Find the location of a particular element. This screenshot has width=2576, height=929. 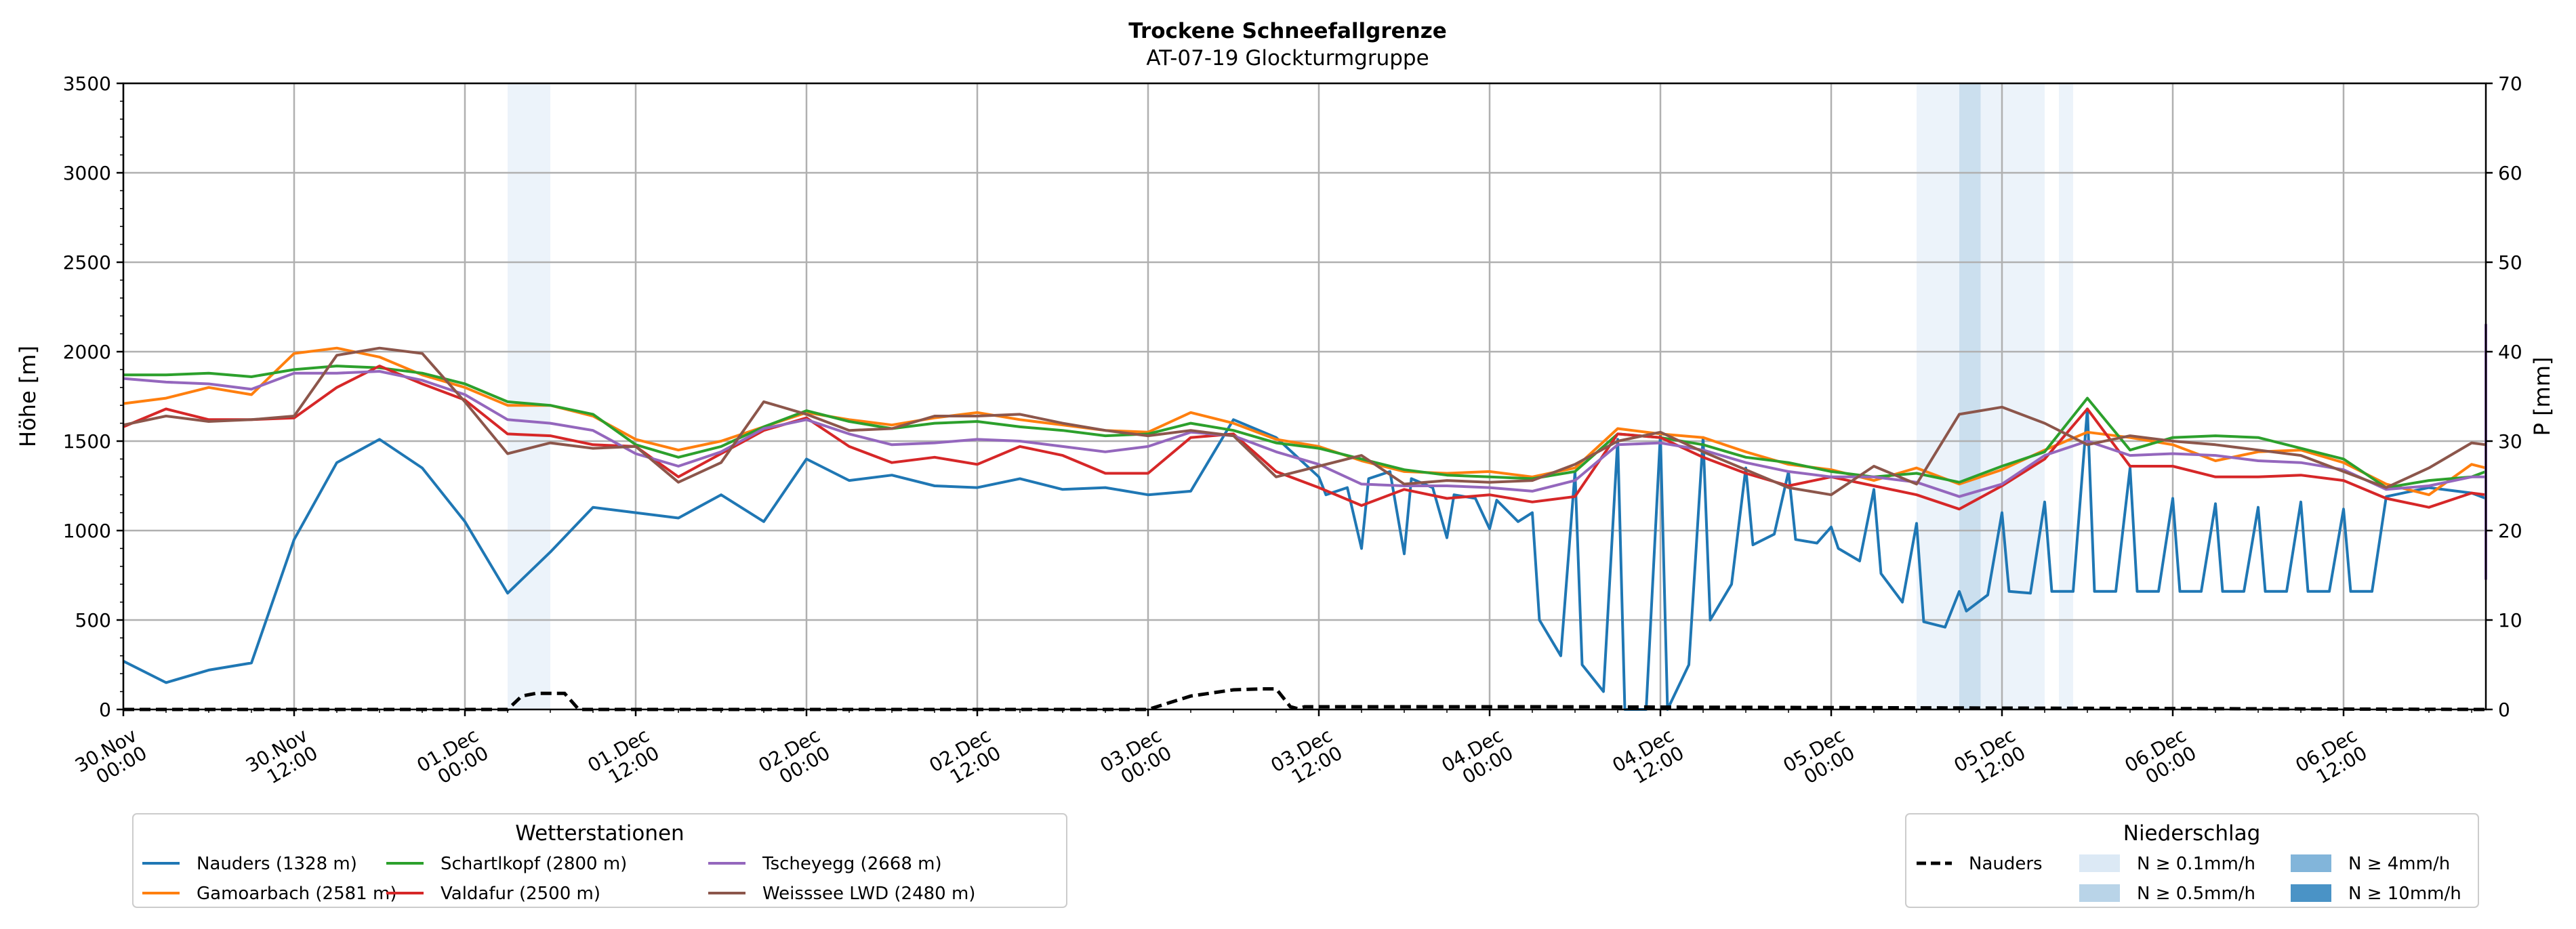

y2-tick-label: 60 is located at coordinates (2510, 173).